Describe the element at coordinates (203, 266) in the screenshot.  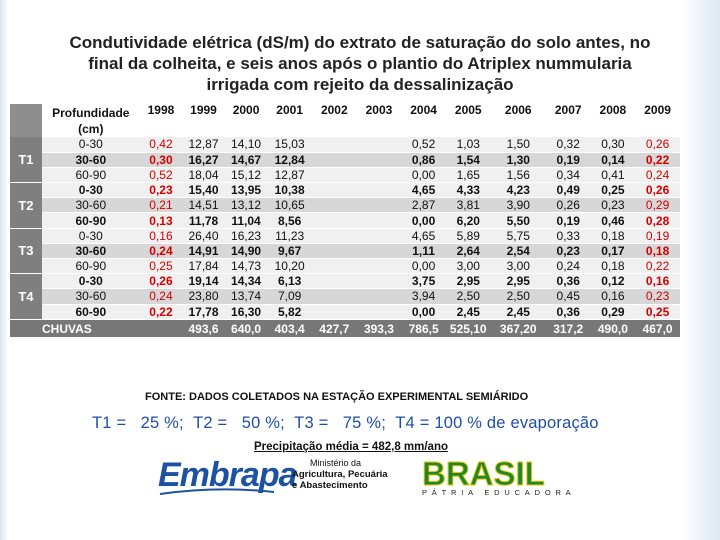
I see `value-cell: 17,84` at that location.